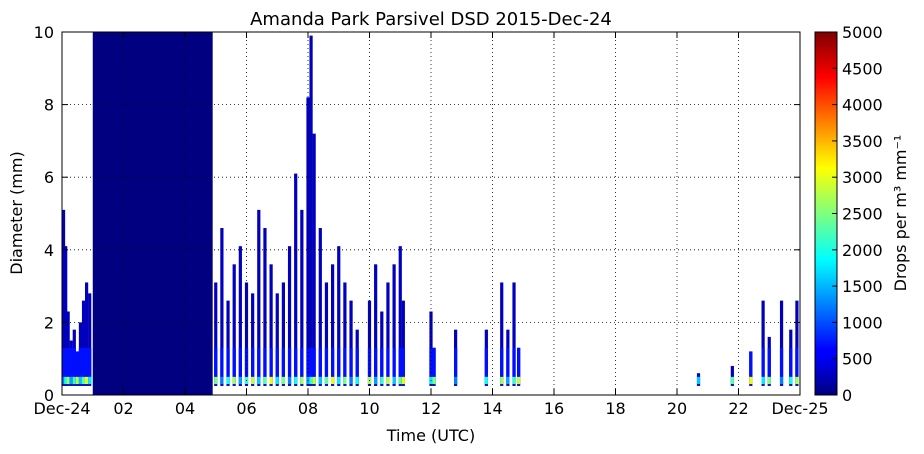 This screenshot has height=454, width=924. What do you see at coordinates (431, 408) in the screenshot?
I see `x-tick-label: 12` at bounding box center [431, 408].